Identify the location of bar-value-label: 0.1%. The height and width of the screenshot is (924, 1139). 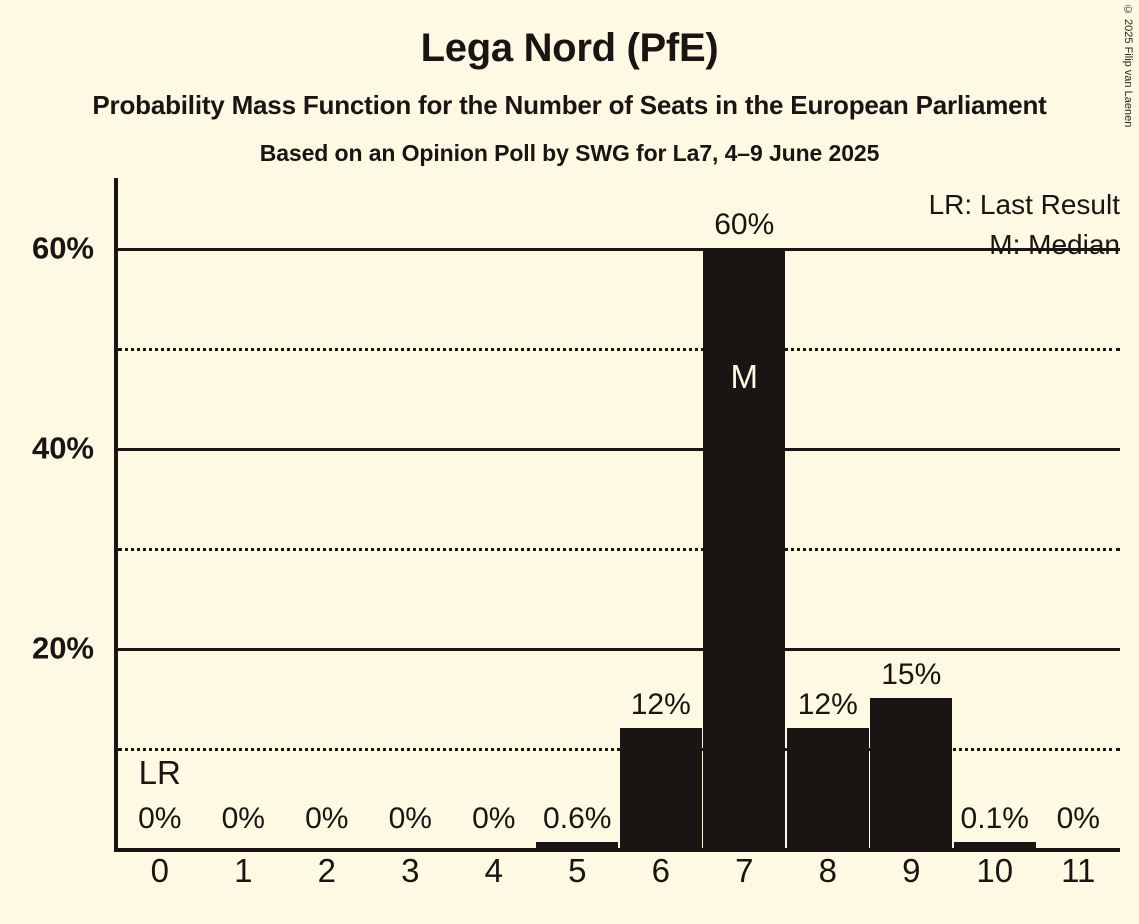
(994, 818).